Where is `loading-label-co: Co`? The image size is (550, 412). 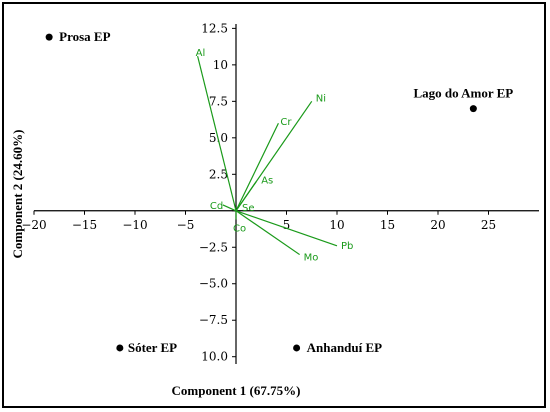
loading-label-co: Co is located at coordinates (239, 229).